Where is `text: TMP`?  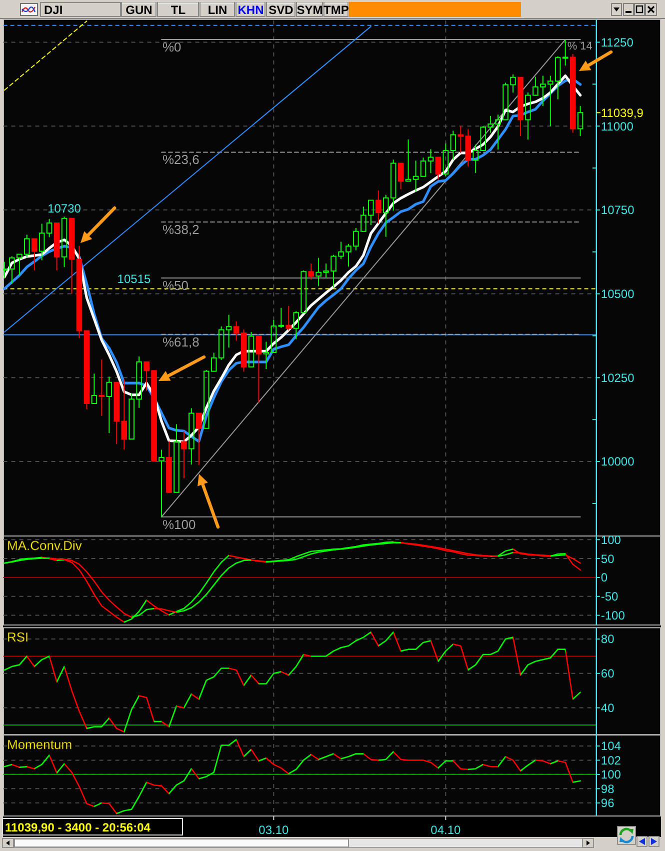 text: TMP is located at coordinates (336, 10).